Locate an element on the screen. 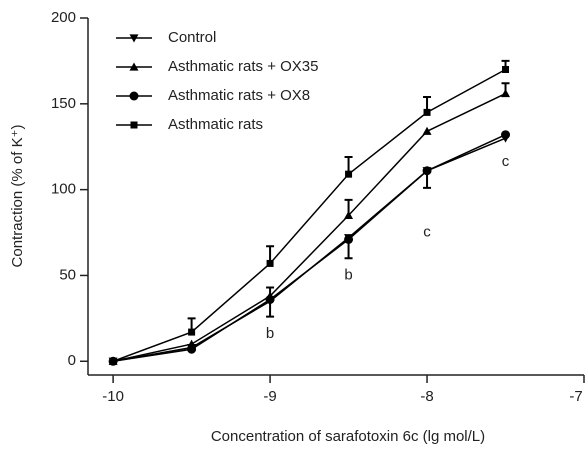 This screenshot has width=588, height=450. y-tick-label: 100 is located at coordinates (63, 189).